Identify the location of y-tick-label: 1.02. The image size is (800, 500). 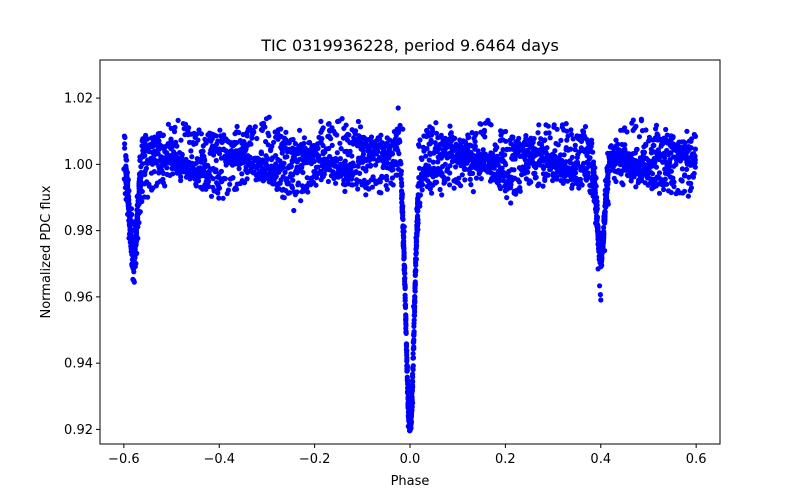
(78, 99).